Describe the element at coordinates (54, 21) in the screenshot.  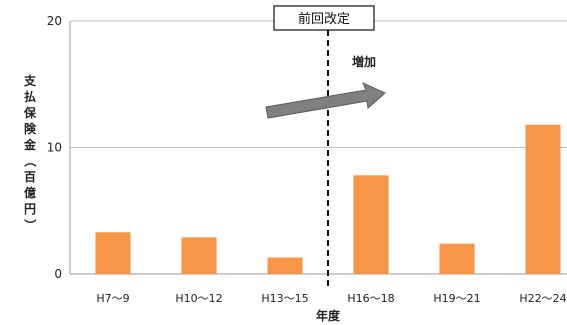
I see `y-tick-label: 20` at that location.